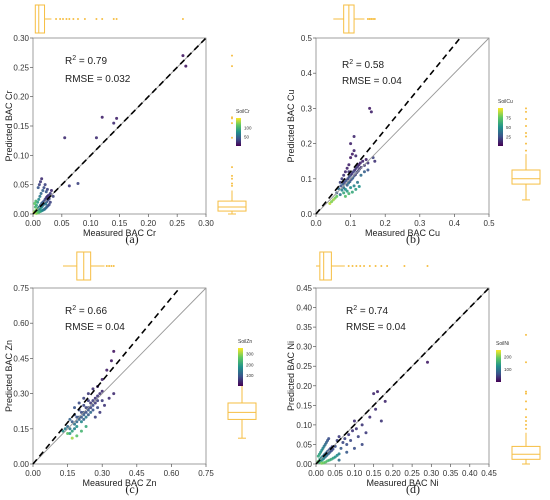  Describe the element at coordinates (393, 473) in the screenshot. I see `x-tick-label: 0.20` at that location.